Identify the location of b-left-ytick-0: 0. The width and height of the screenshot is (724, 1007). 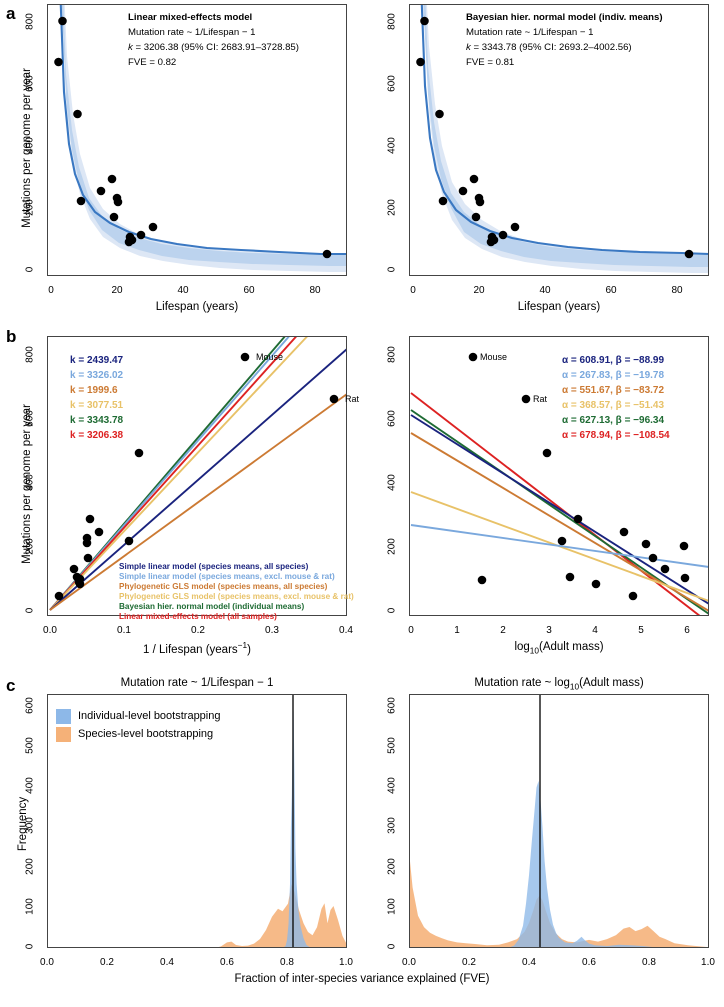
(30, 610).